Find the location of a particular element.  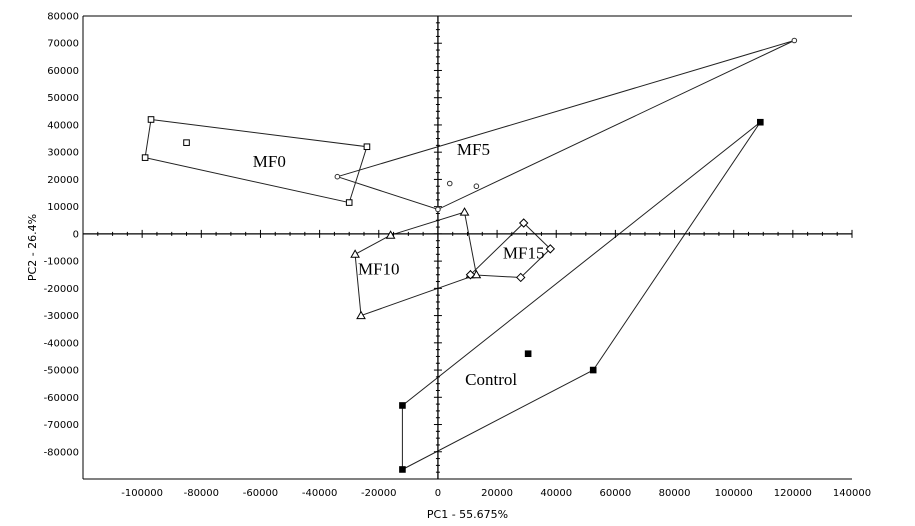

x-tick-label: 40000 is located at coordinates (556, 493).